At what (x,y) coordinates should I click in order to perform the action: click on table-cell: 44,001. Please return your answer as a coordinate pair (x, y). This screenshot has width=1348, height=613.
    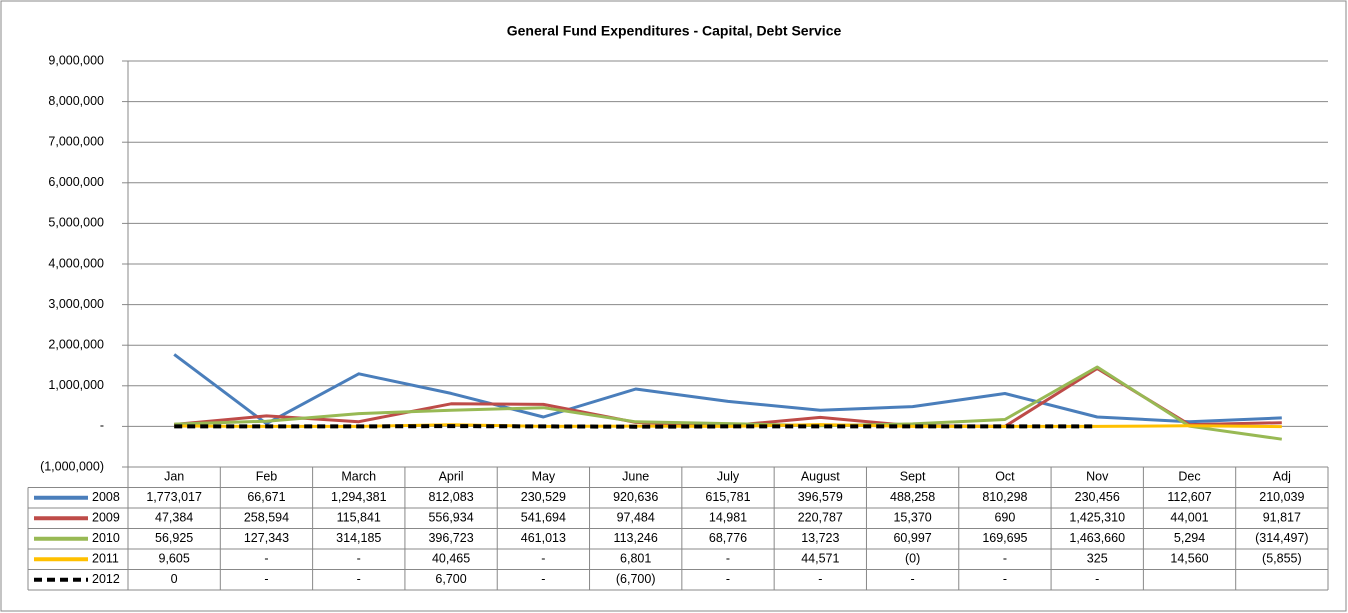
    Looking at the image, I should click on (1189, 518).